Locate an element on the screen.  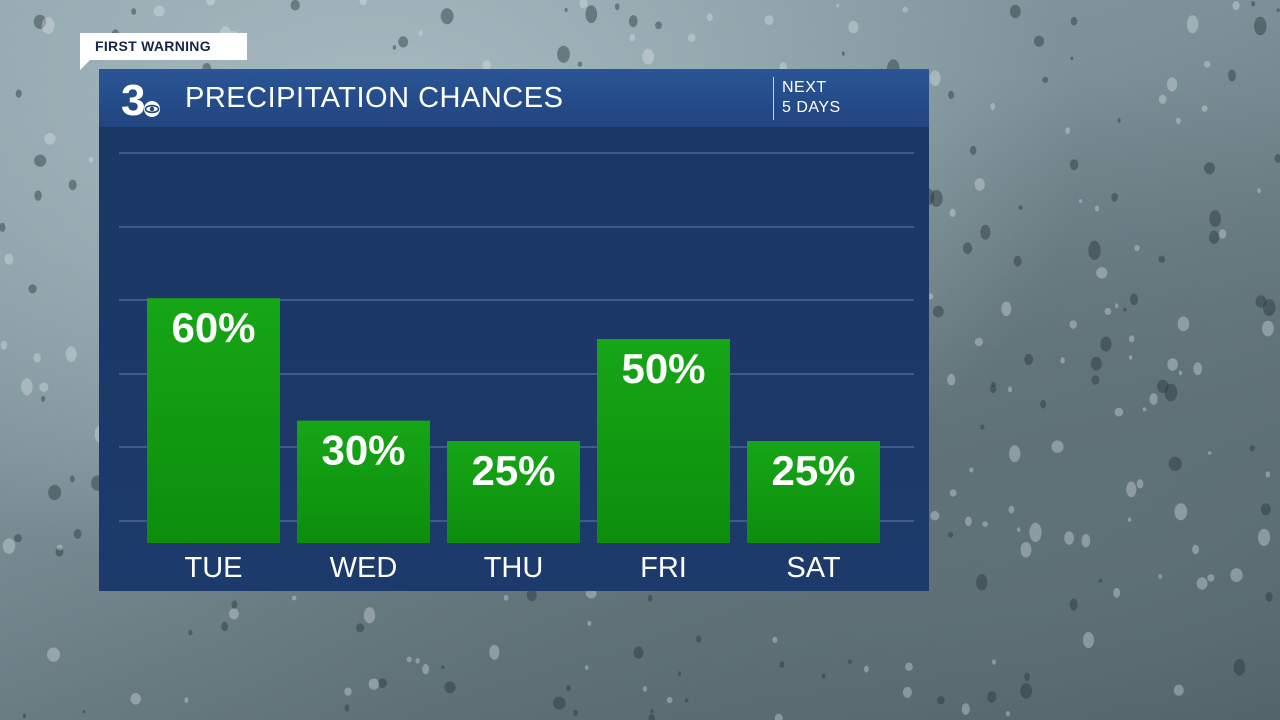
panel-header: 3 PRECIPITATION CHANCES NEXT 5 DAYS is located at coordinates (514, 98).